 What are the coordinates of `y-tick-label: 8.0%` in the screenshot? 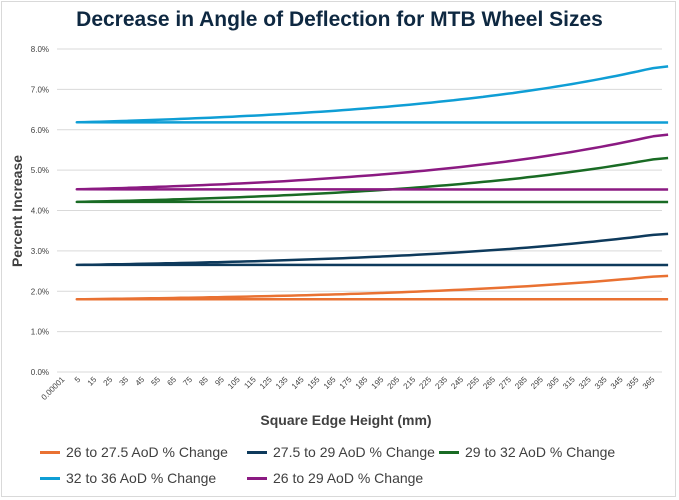 It's located at (40, 49).